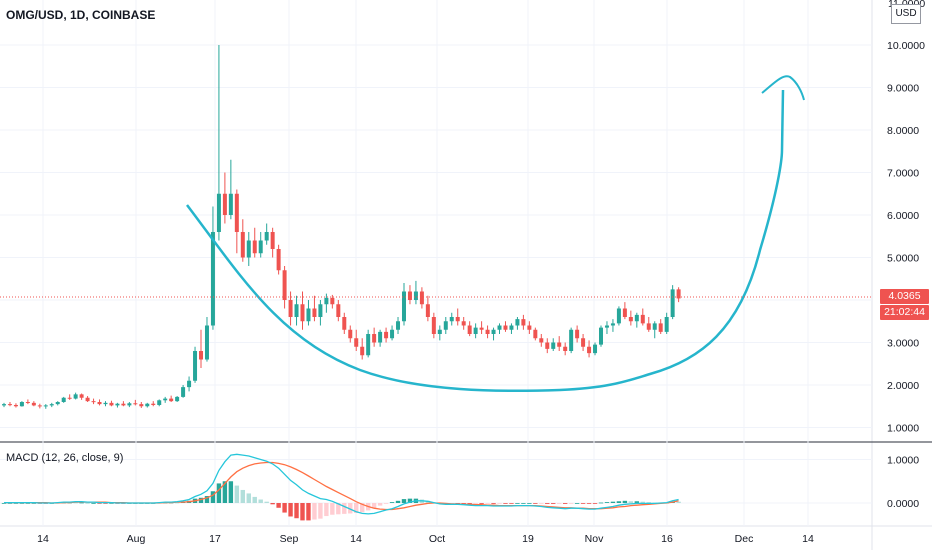  What do you see at coordinates (667, 539) in the screenshot?
I see `time-tick-label: 16` at bounding box center [667, 539].